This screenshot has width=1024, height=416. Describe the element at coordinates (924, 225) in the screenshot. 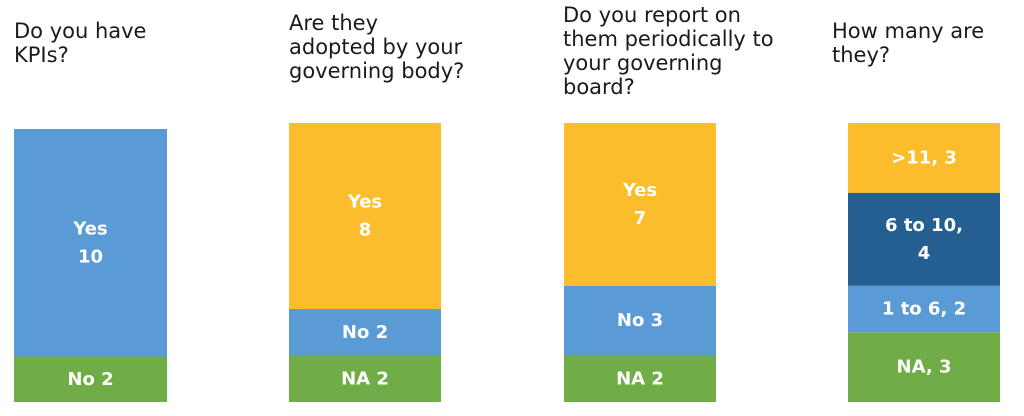

I see `data-label: 6 to 10,` at that location.